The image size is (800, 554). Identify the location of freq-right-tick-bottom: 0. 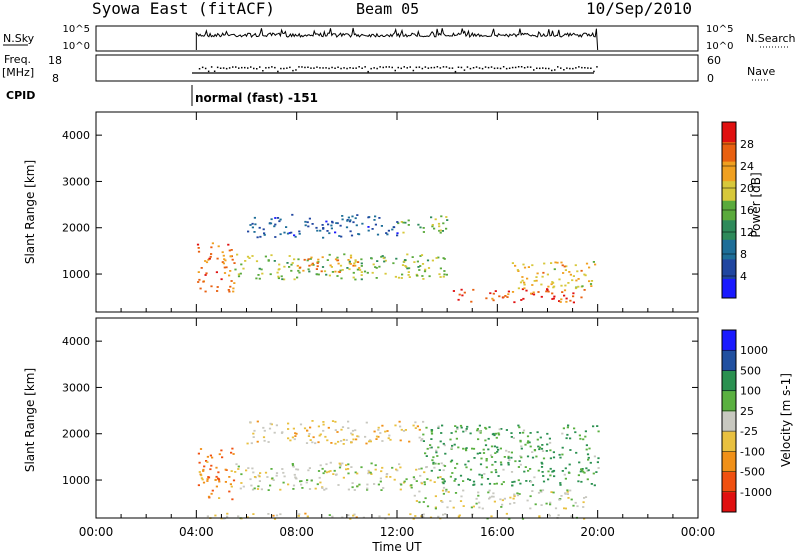
(710, 78).